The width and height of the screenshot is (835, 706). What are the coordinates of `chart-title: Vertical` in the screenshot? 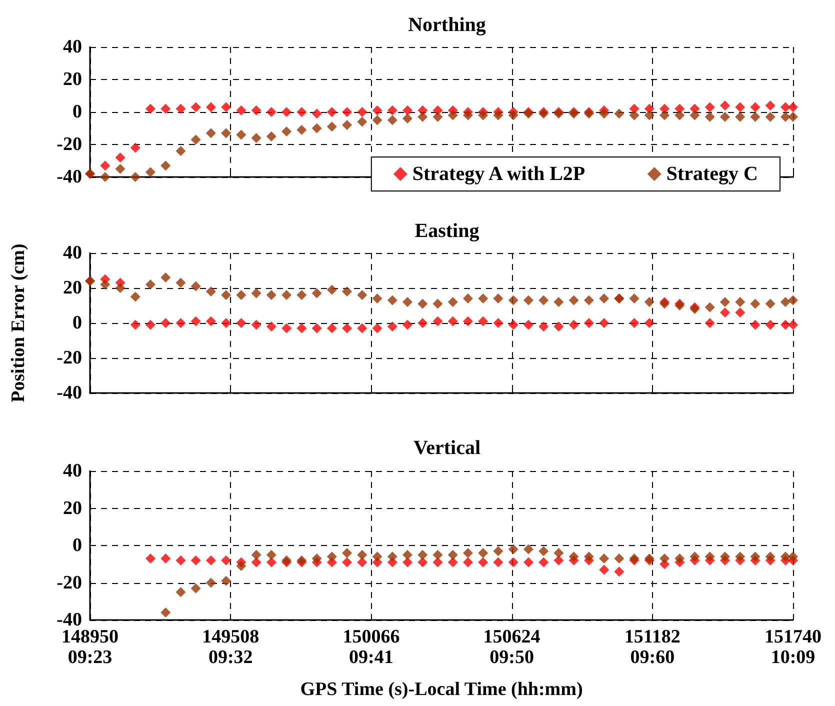 It's located at (447, 448).